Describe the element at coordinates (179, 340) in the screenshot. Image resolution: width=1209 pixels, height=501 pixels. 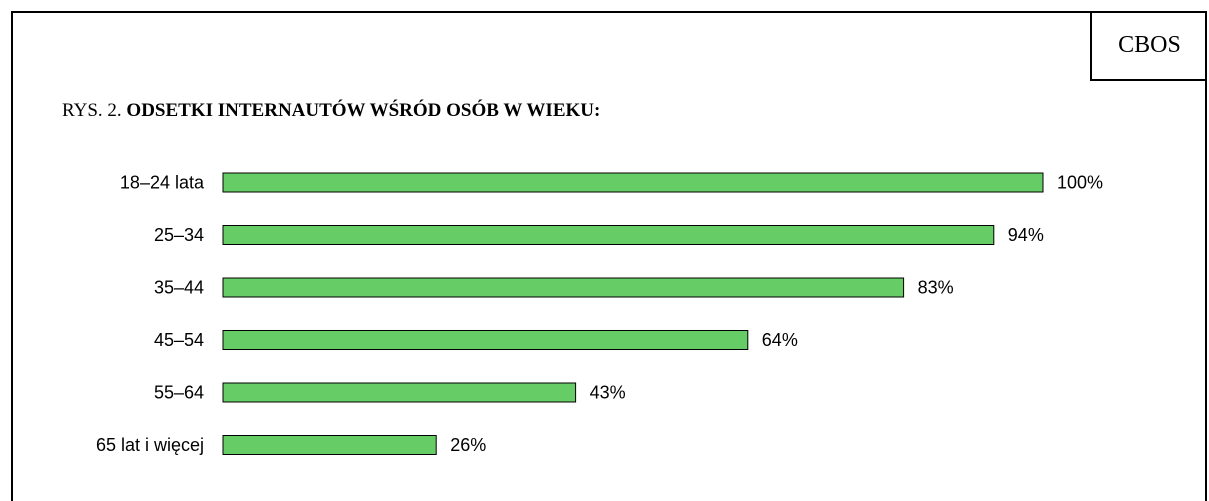
I see `category-label: 45–54` at that location.